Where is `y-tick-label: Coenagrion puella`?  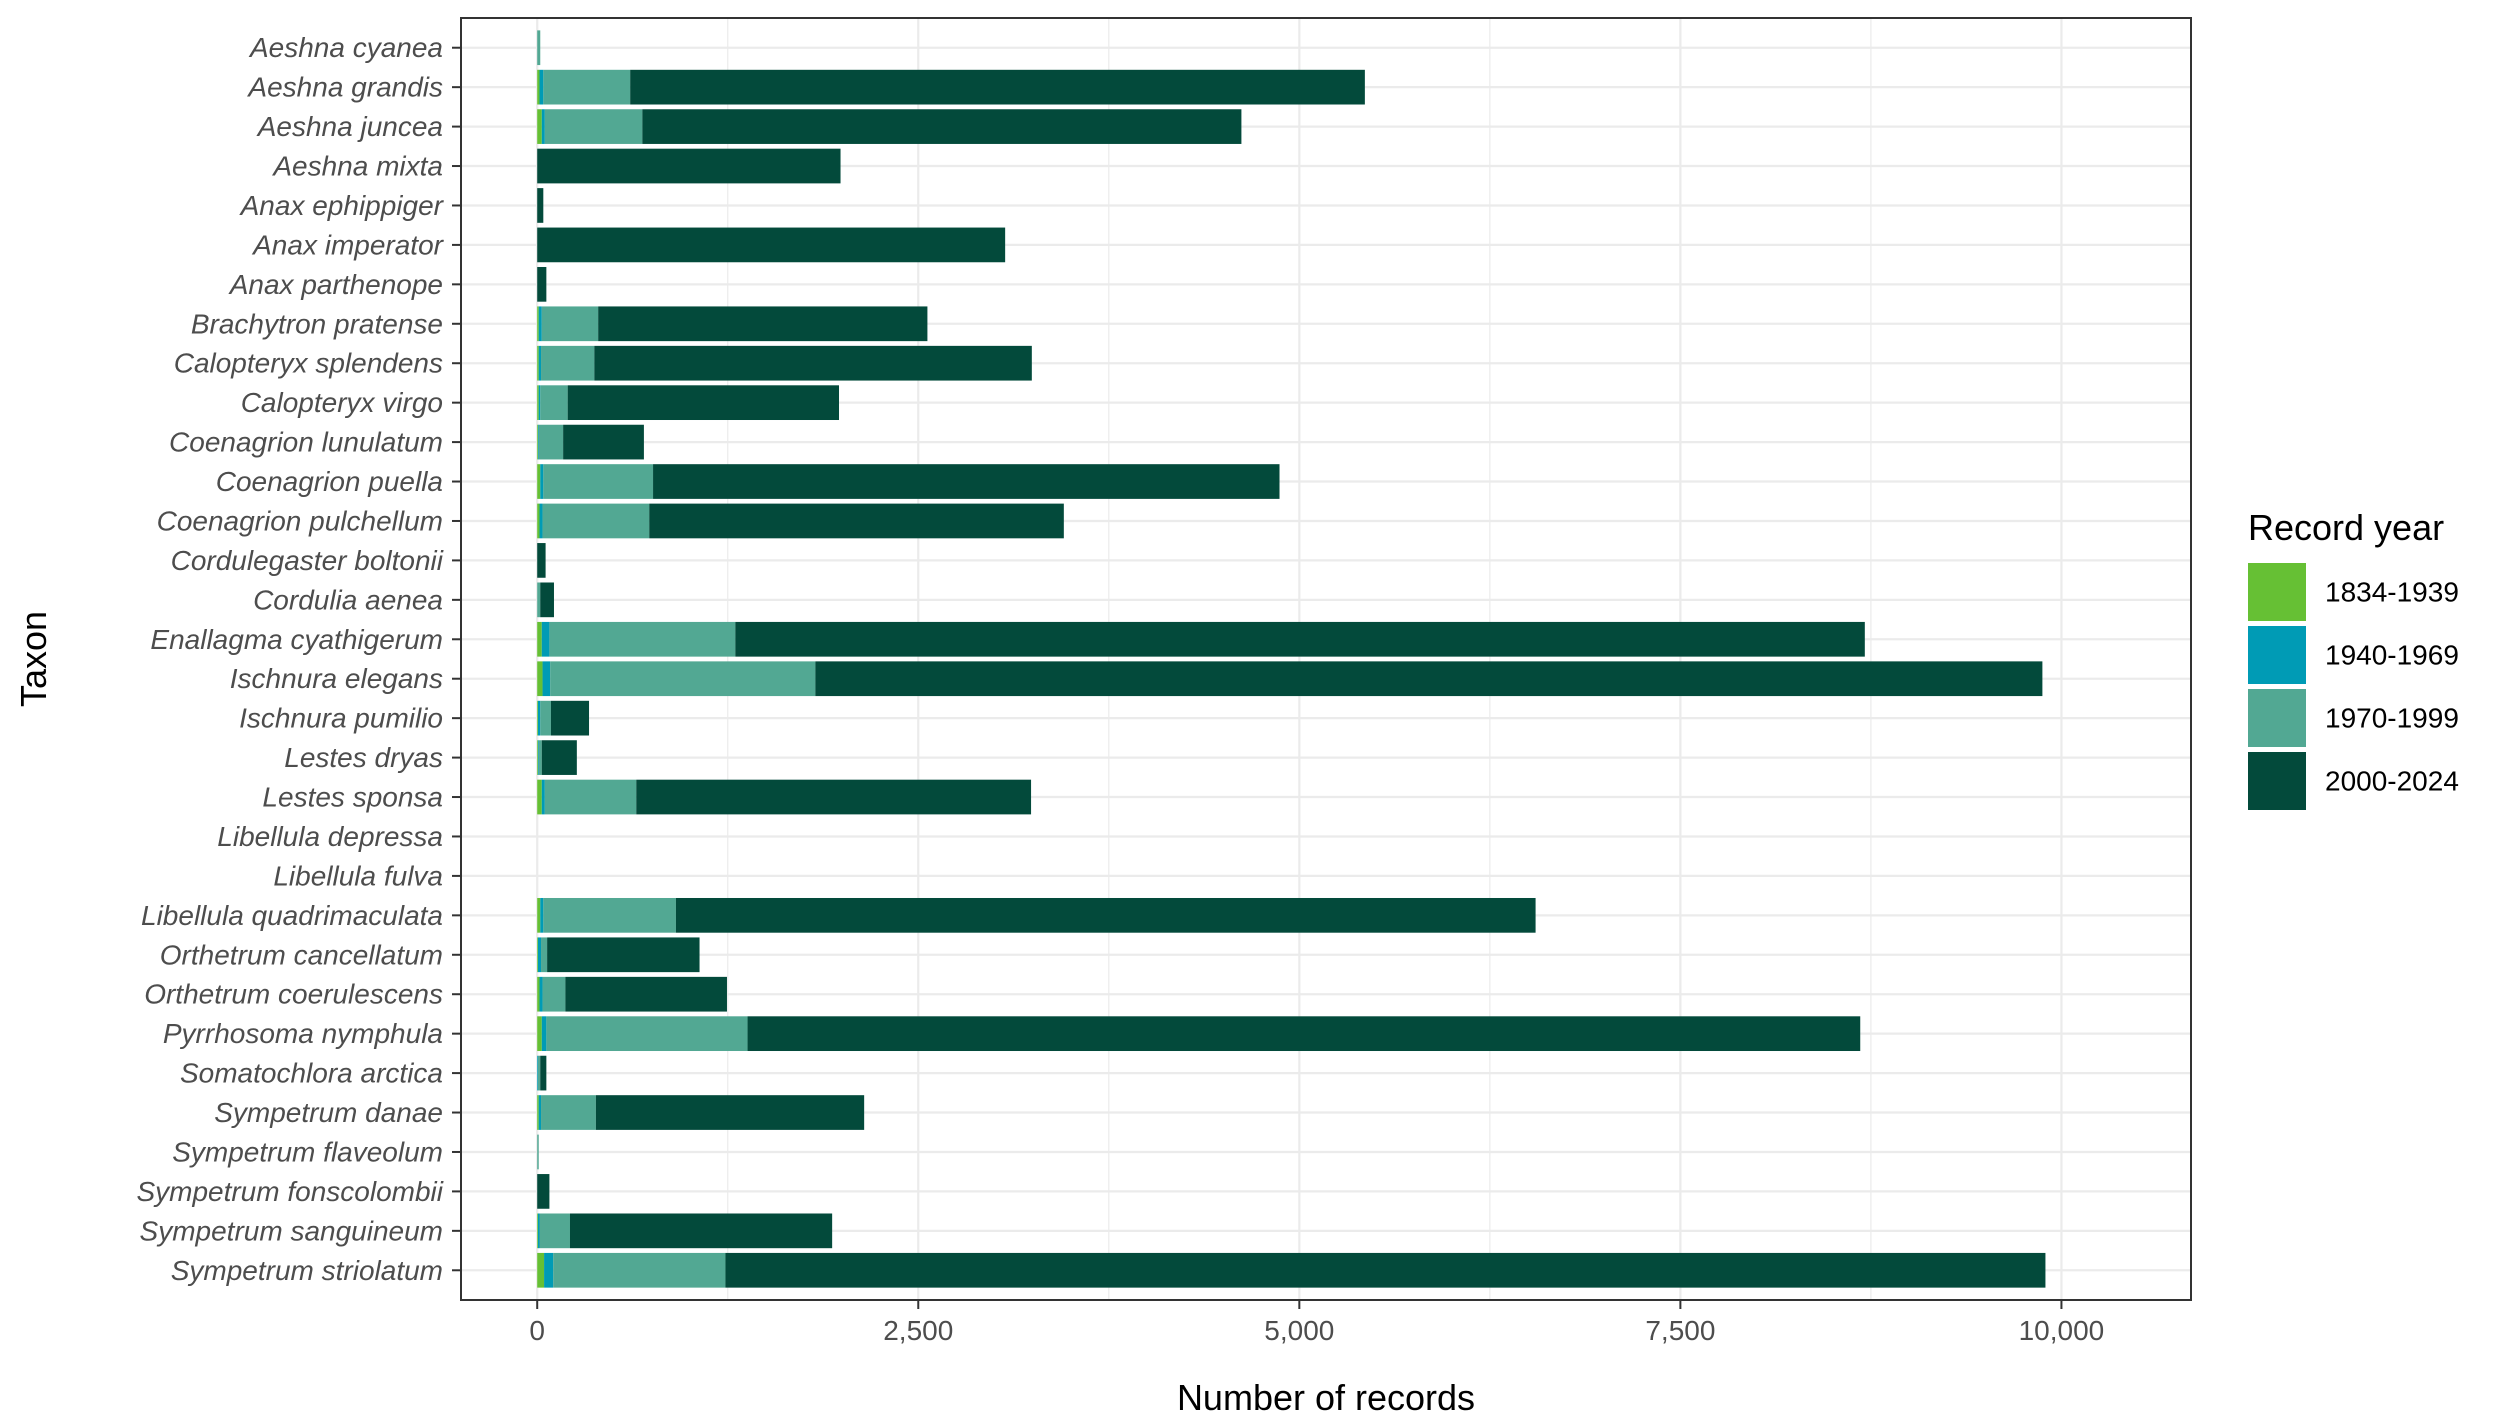 y-tick-label: Coenagrion puella is located at coordinates (329, 481).